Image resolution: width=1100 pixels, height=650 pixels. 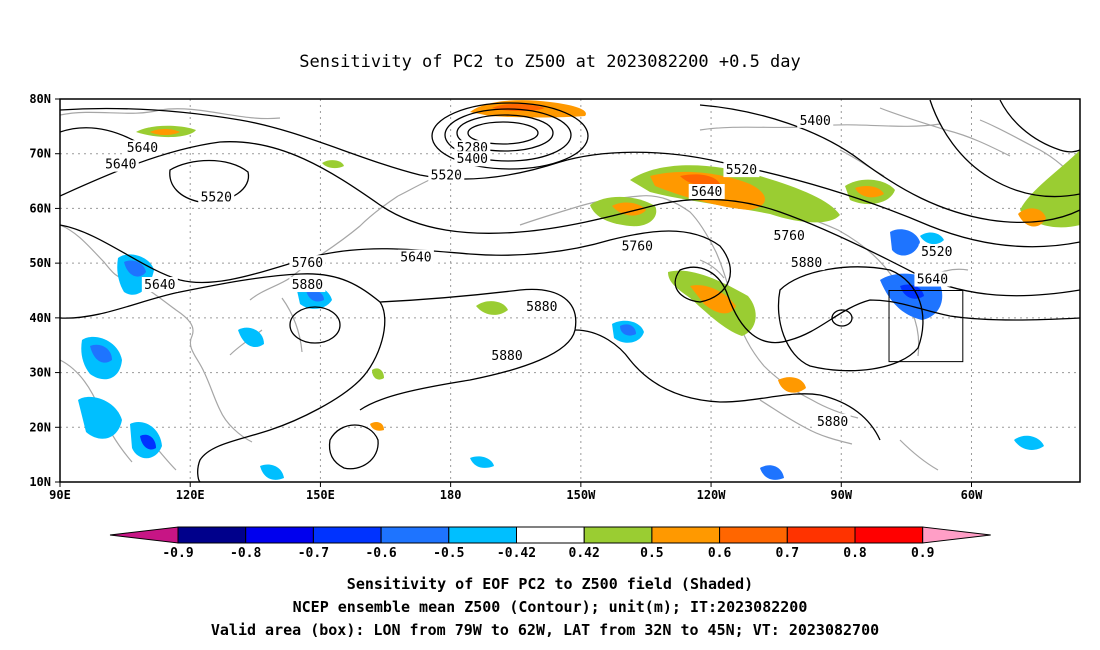 I want to click on colorbar-label: 0.9, so click(x=922, y=553).